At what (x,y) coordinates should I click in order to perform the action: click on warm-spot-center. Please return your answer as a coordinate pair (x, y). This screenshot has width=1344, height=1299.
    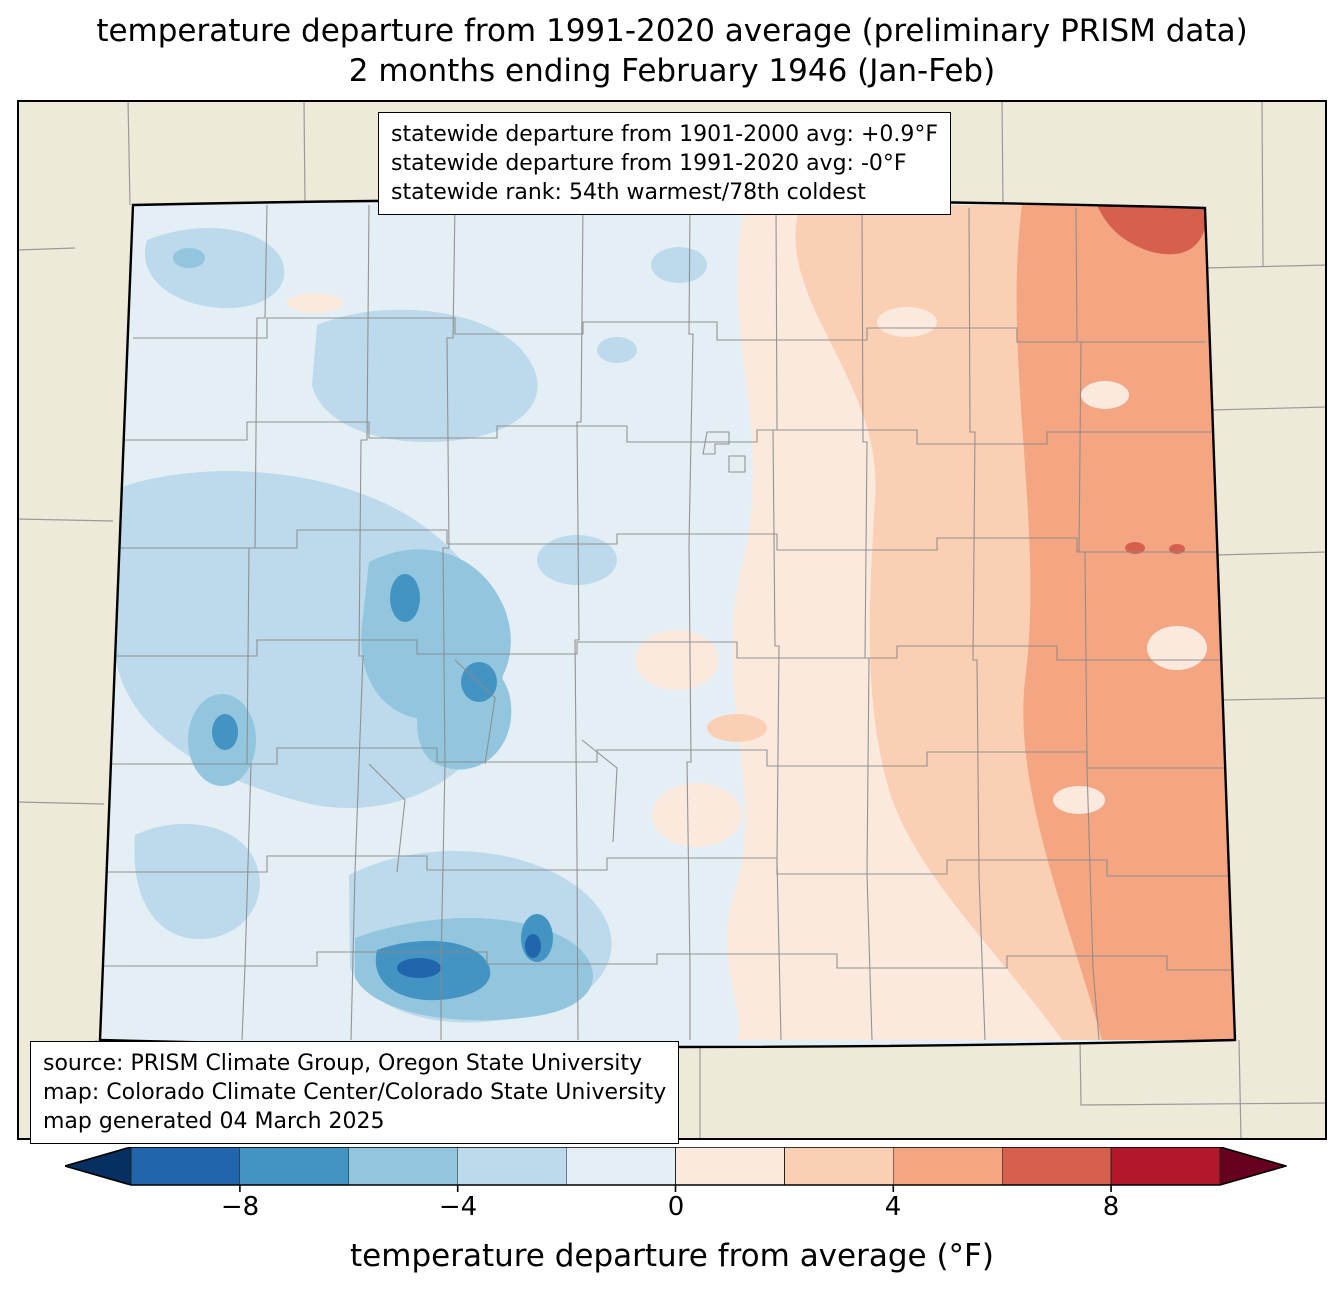
    Looking at the image, I should click on (737, 728).